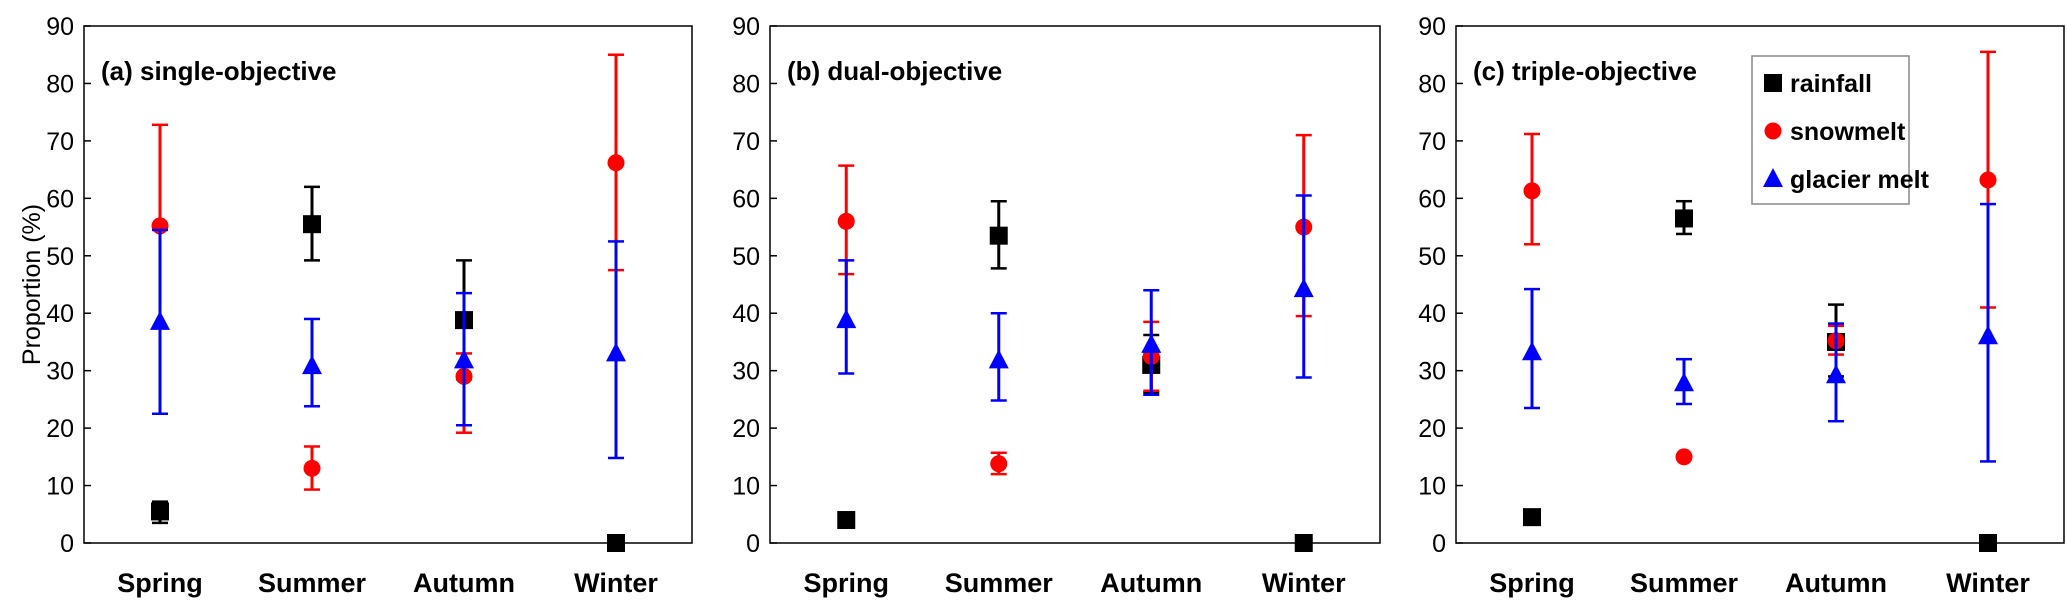 This screenshot has height=616, width=2067. I want to click on panel-title: (b) dual-objective, so click(894, 71).